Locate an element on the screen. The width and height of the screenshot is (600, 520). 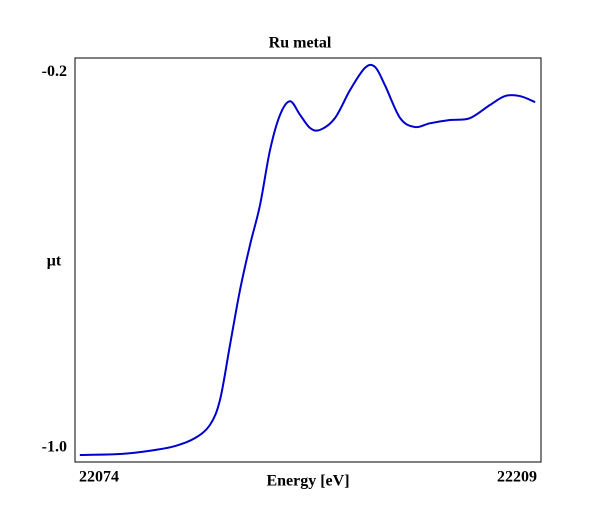
y-tick-label: -0.2 is located at coordinates (54, 71).